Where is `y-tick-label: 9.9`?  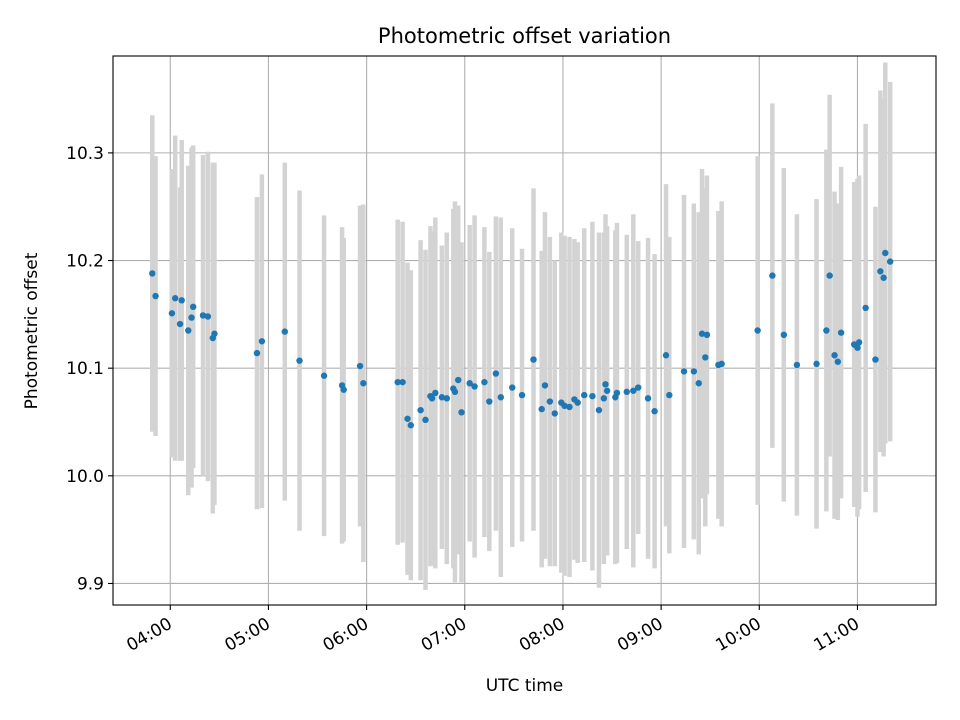 y-tick-label: 9.9 is located at coordinates (90, 584).